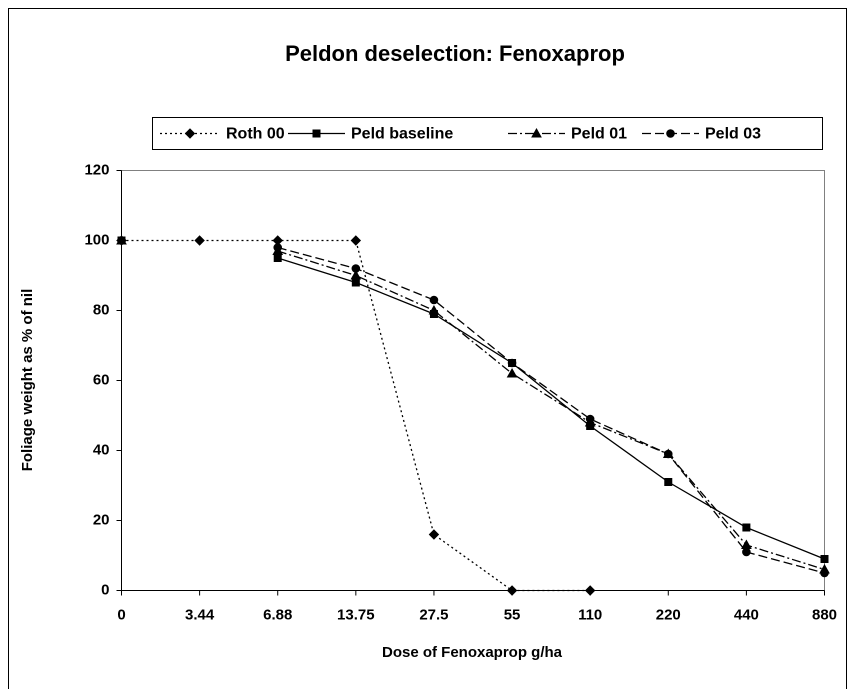 Image resolution: width=854 pixels, height=694 pixels. I want to click on x-tick-label: 27.5, so click(433, 614).